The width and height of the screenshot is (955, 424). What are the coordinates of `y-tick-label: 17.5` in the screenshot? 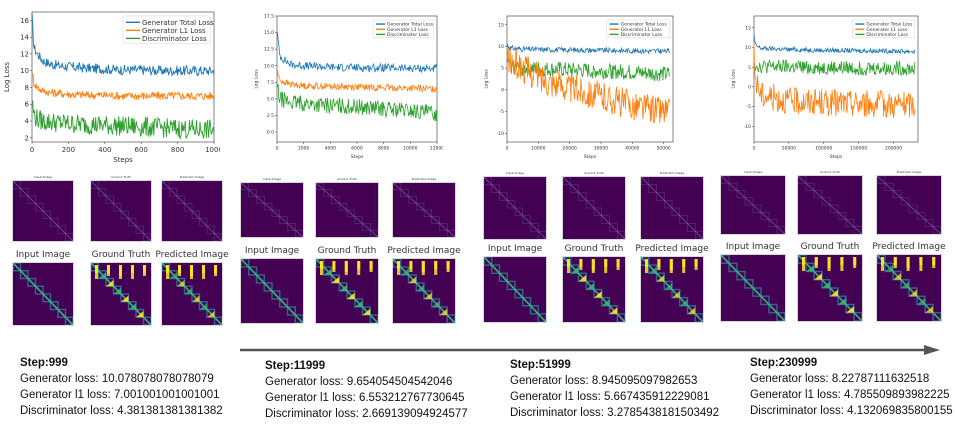 It's located at (269, 17).